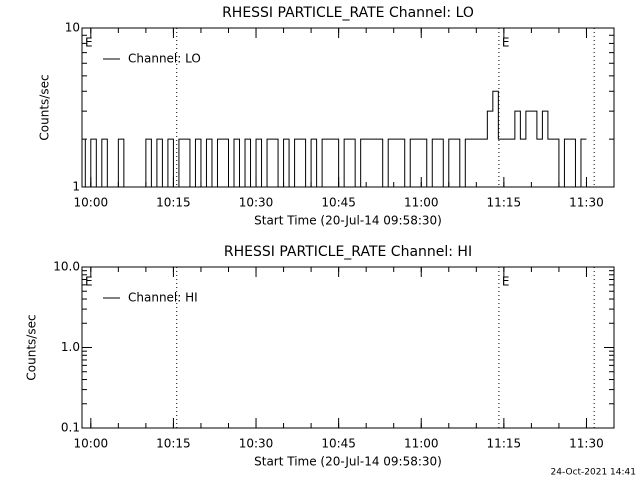 This screenshot has width=640, height=480. Describe the element at coordinates (593, 473) in the screenshot. I see `footer-date: 24-Oct-2021 14:41` at that location.